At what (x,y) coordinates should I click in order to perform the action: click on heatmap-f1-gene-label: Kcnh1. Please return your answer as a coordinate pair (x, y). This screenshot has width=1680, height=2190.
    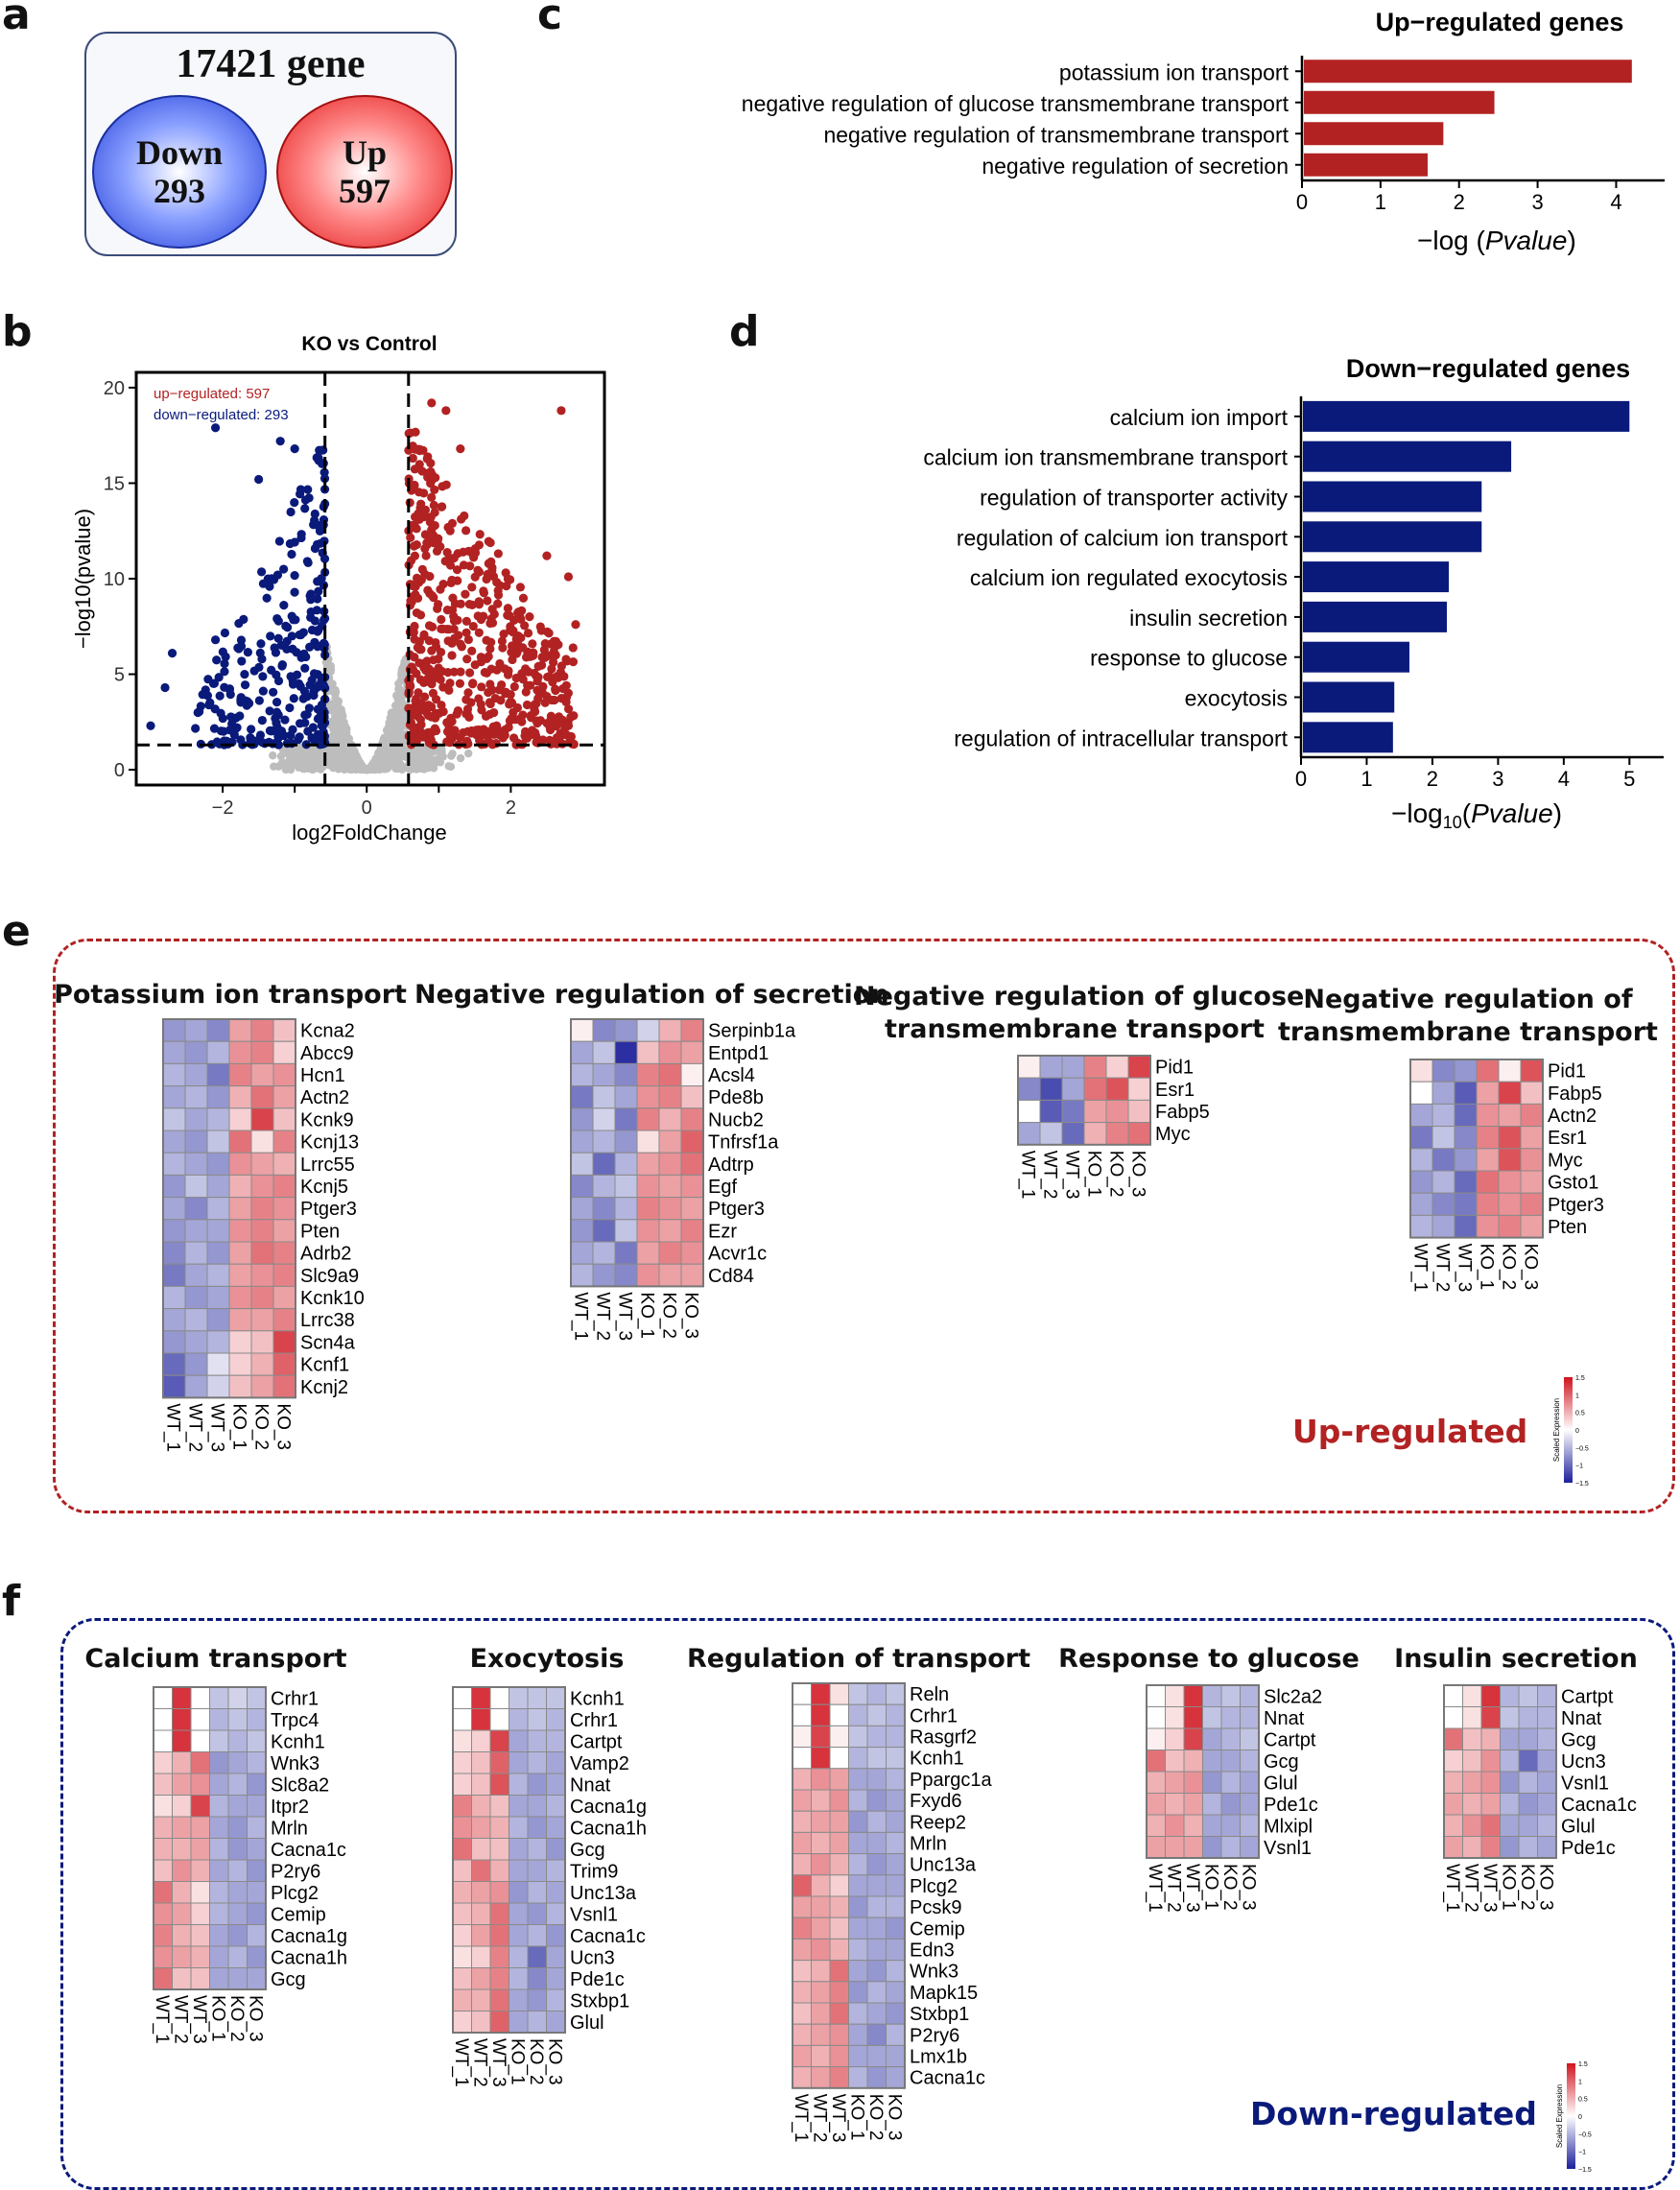
    Looking at the image, I should click on (298, 1741).